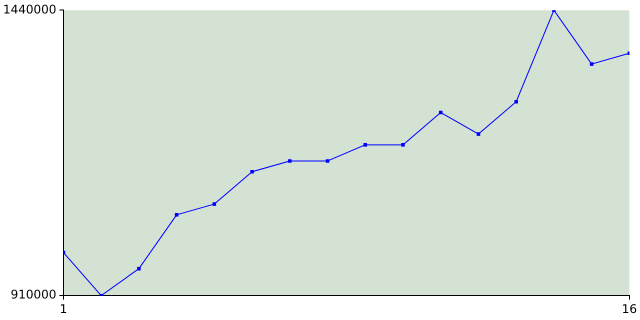 This screenshot has width=640, height=320. Describe the element at coordinates (64, 309) in the screenshot. I see `x-tick-label: 1` at that location.